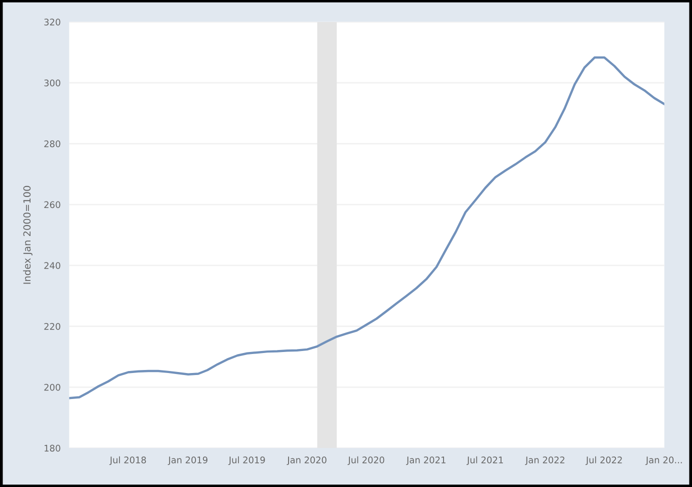 The width and height of the screenshot is (692, 487). Describe the element at coordinates (52, 22) in the screenshot. I see `y-tick-label: 320` at that location.